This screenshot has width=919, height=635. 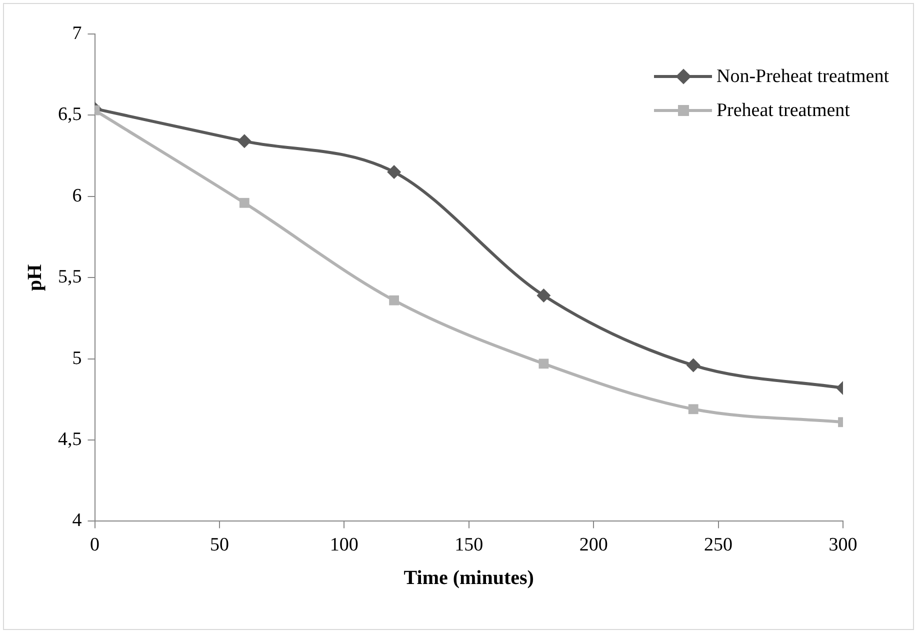 What do you see at coordinates (77, 358) in the screenshot?
I see `y-tick-label: 5` at bounding box center [77, 358].